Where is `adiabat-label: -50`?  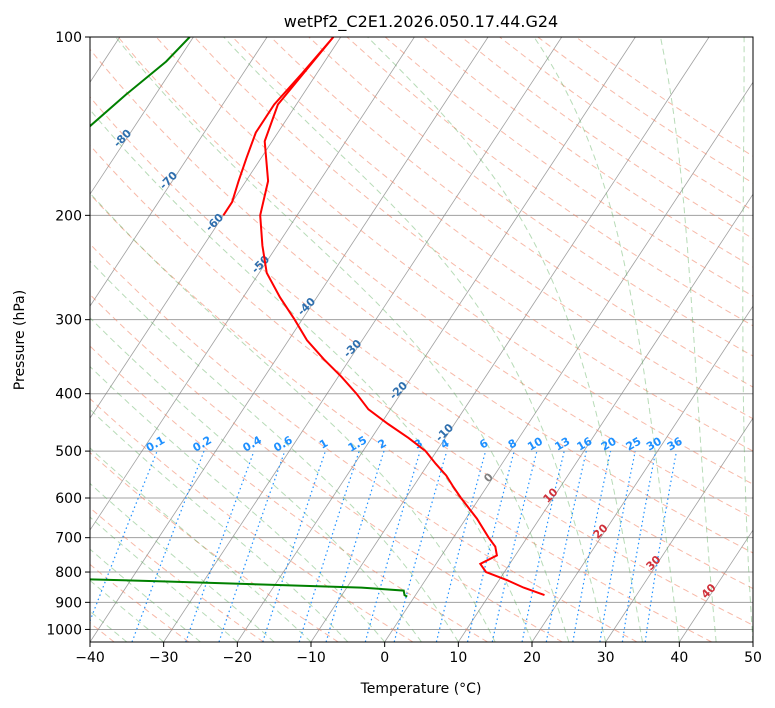
adiabat-label: -50 is located at coordinates (260, 264).